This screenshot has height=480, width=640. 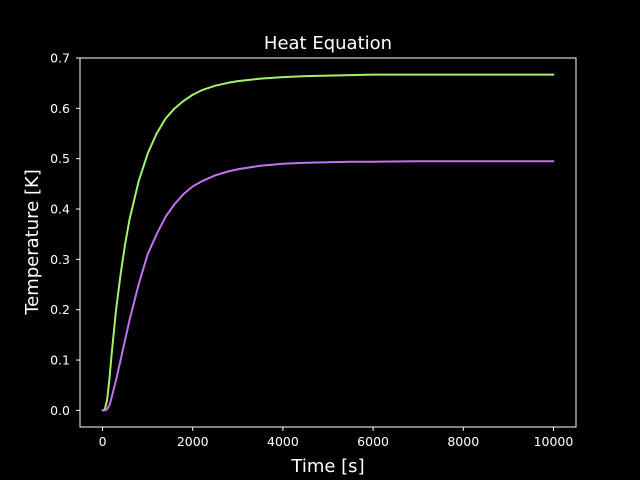 What do you see at coordinates (60, 259) in the screenshot?
I see `y-tick-label: 0.3` at bounding box center [60, 259].